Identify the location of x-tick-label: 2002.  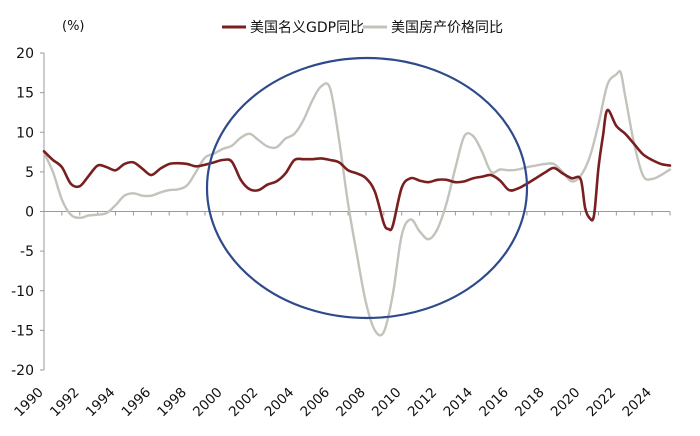
(244, 403).